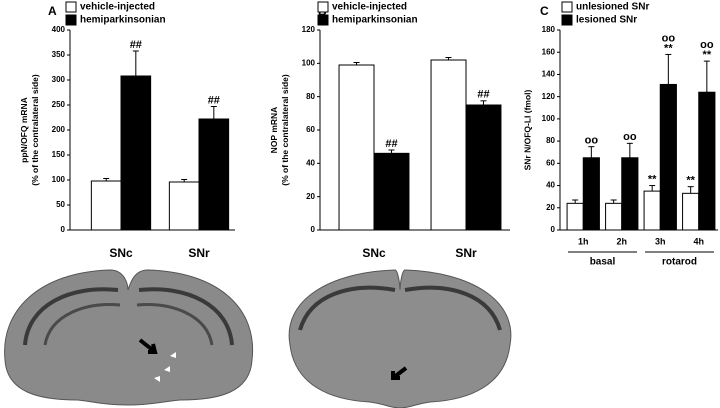 The width and height of the screenshot is (720, 408). What do you see at coordinates (549, 51) in the screenshot?
I see `y-tick-label: 160` at bounding box center [549, 51].